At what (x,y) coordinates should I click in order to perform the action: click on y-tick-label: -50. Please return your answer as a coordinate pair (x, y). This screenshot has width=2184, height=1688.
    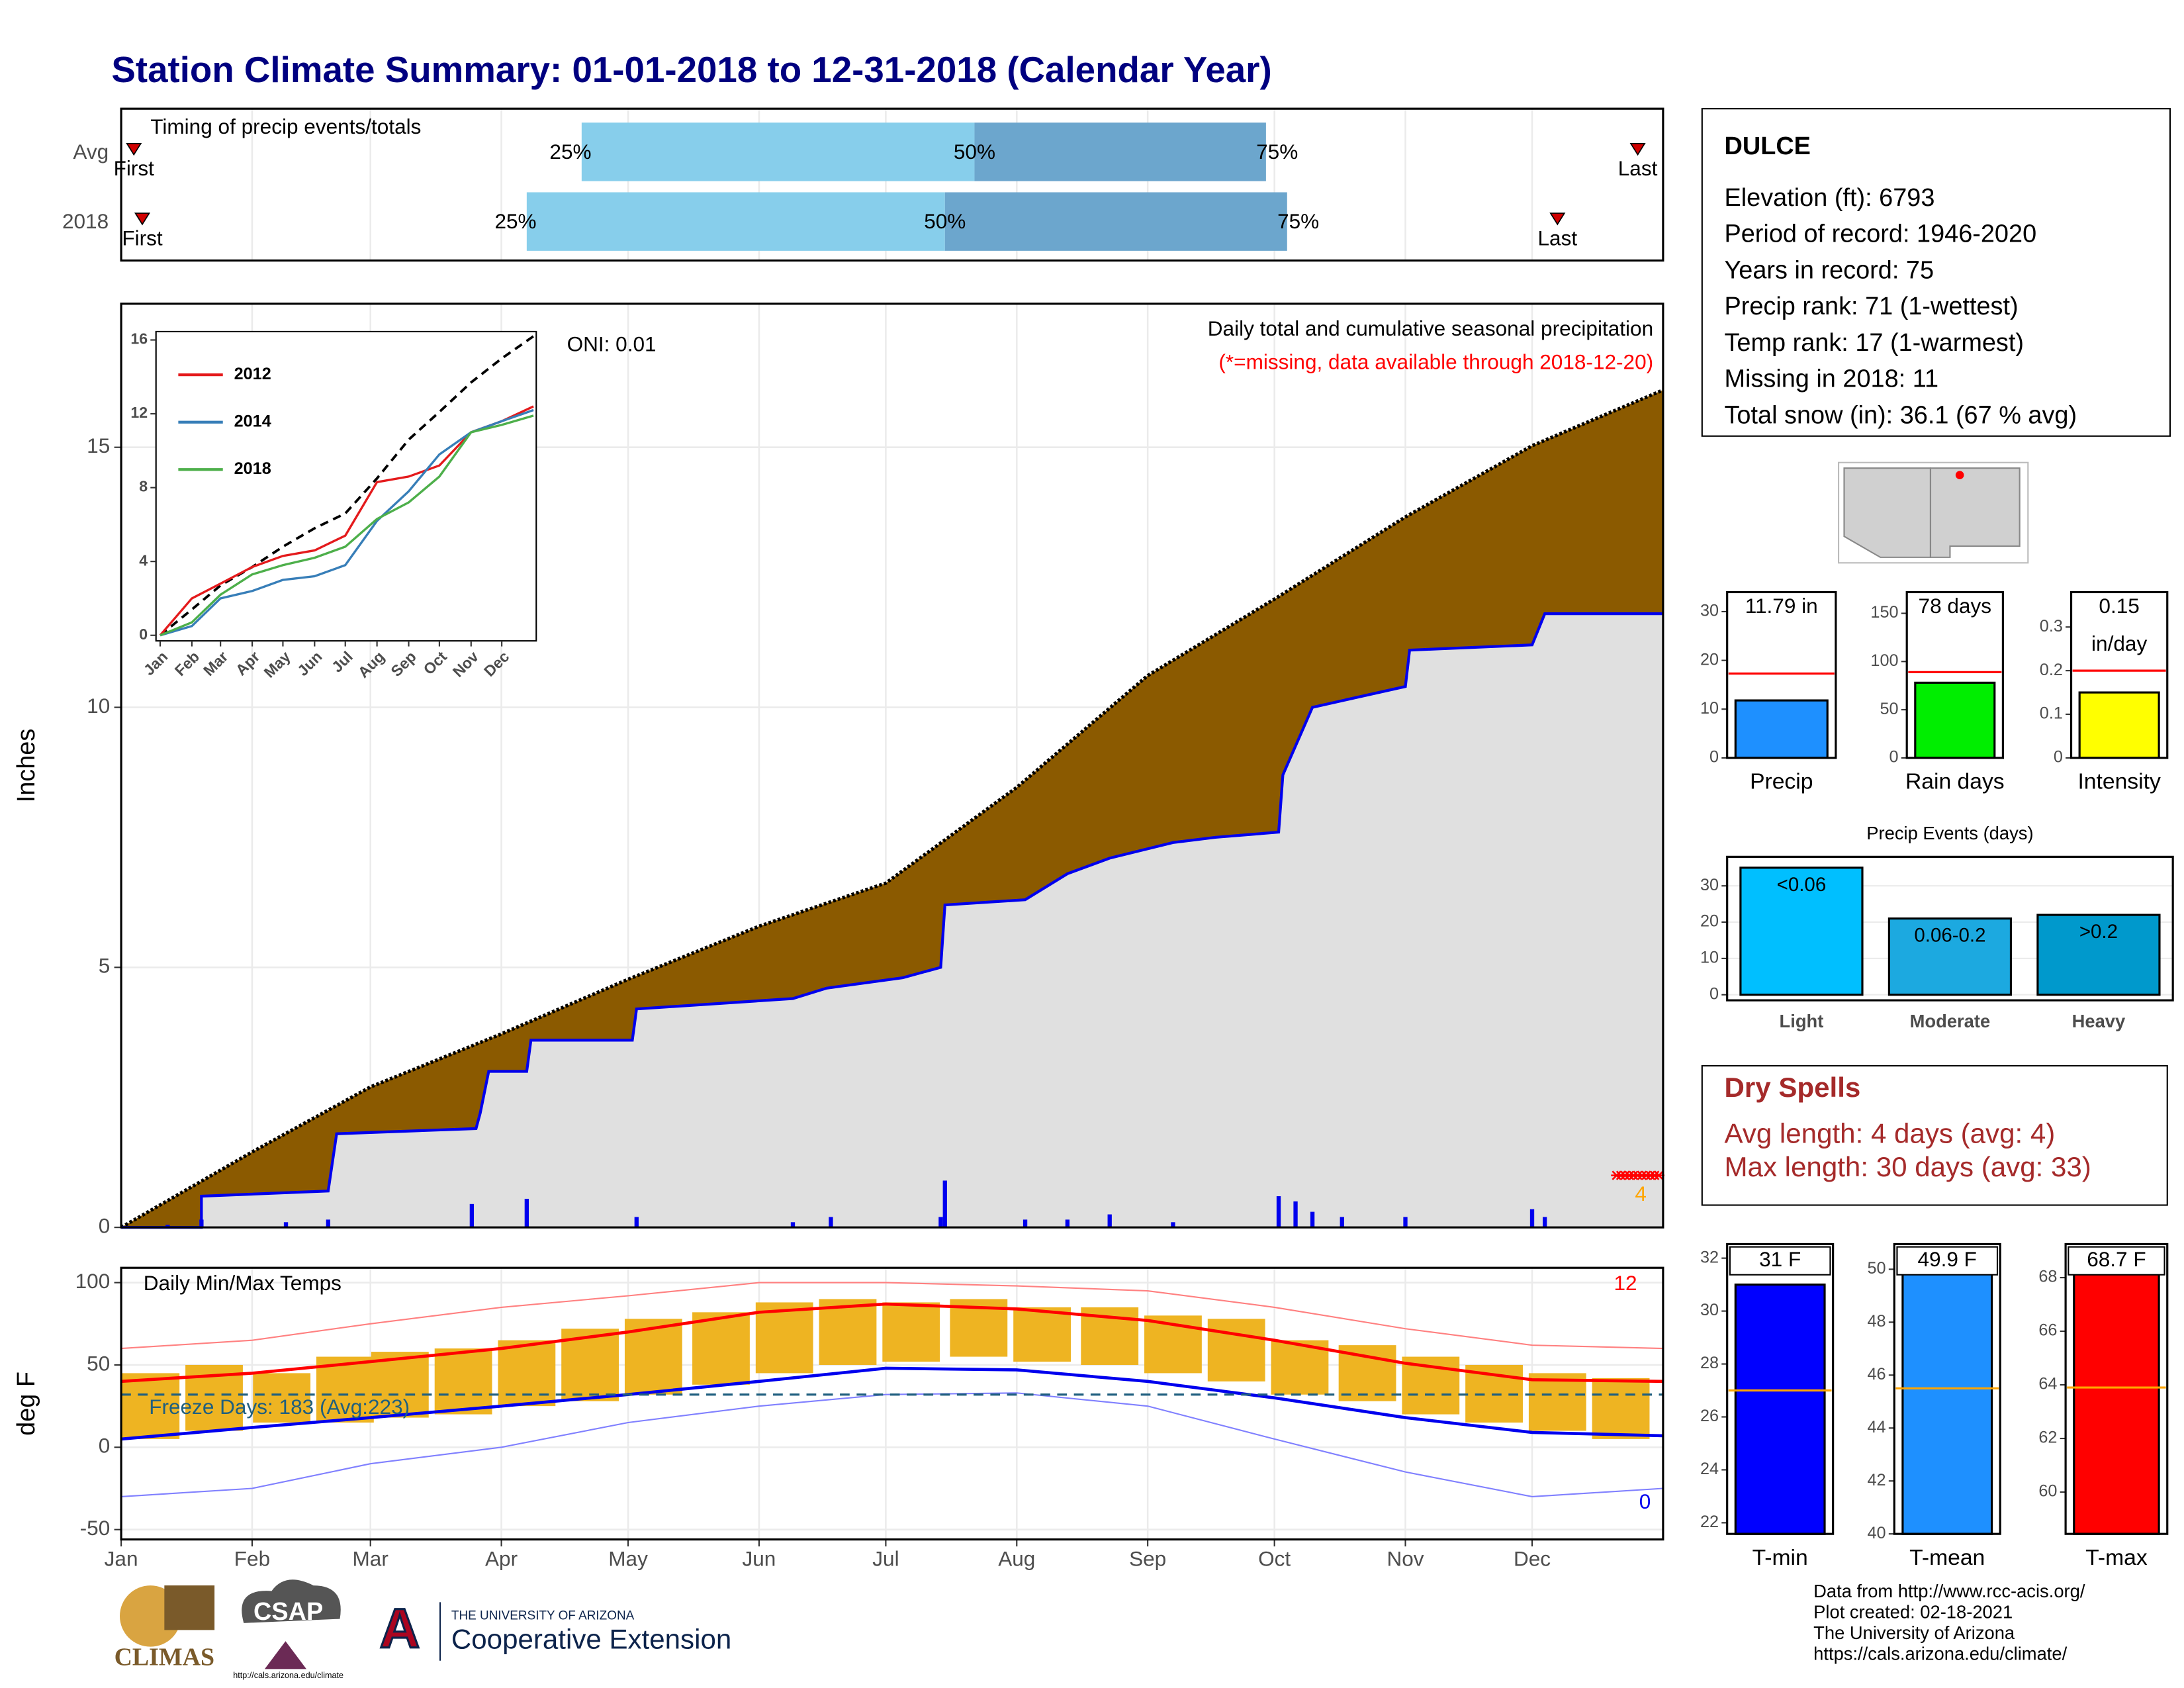
    Looking at the image, I should click on (95, 1528).